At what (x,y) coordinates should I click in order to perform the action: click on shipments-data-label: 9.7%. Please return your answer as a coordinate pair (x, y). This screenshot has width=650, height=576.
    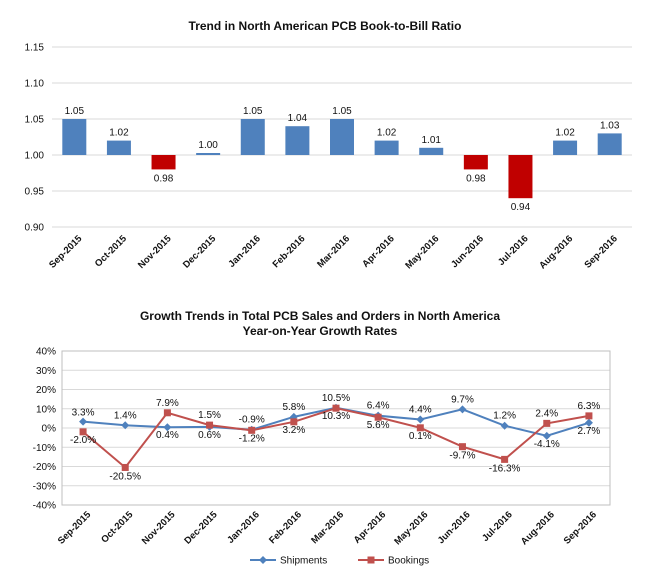
    Looking at the image, I should click on (462, 399).